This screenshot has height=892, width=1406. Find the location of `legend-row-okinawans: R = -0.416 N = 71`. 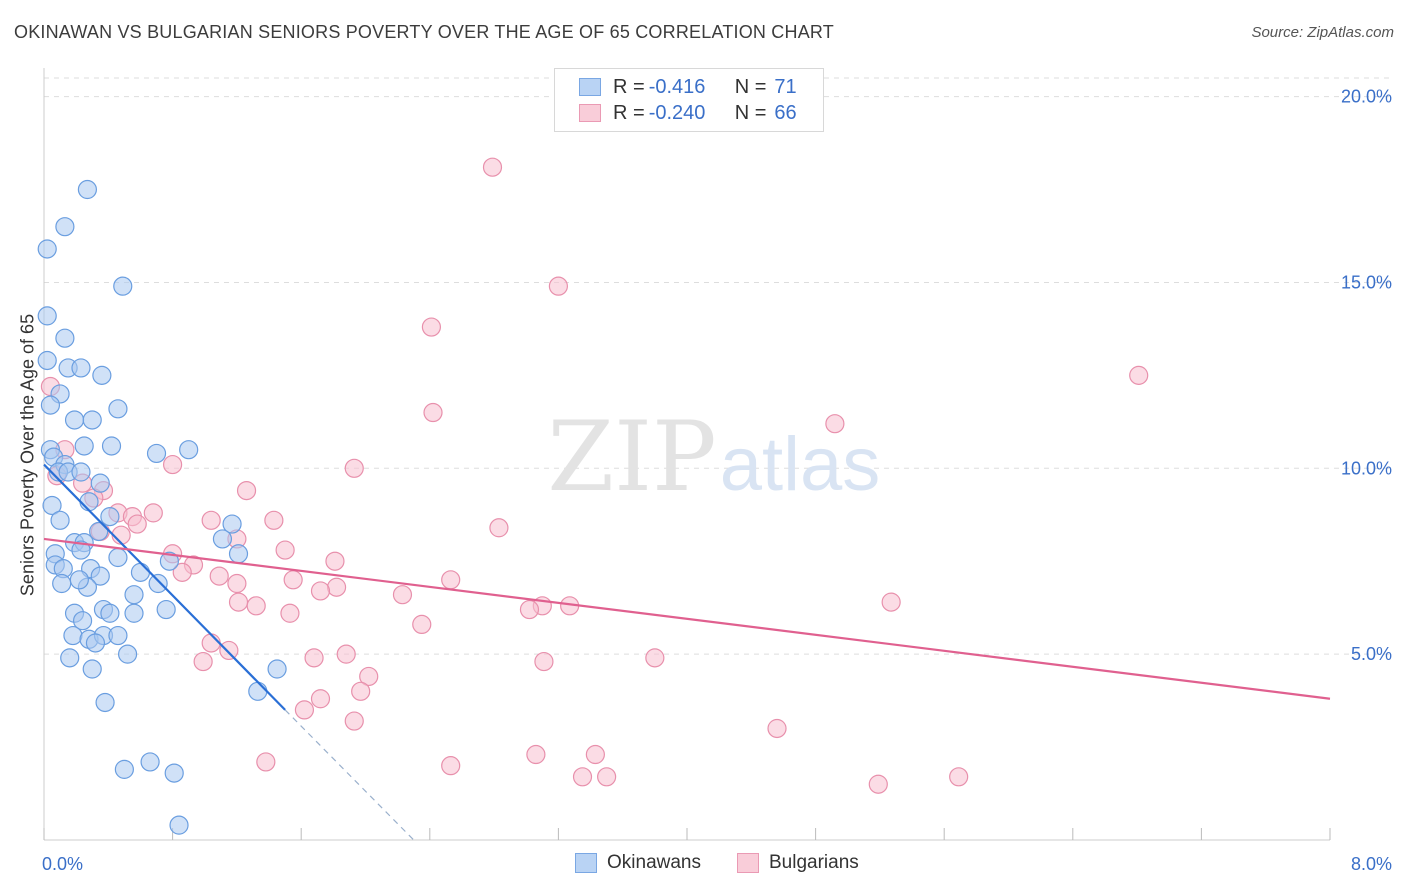

legend-row-okinawans: R = -0.416 N = 71 is located at coordinates (716, 87).